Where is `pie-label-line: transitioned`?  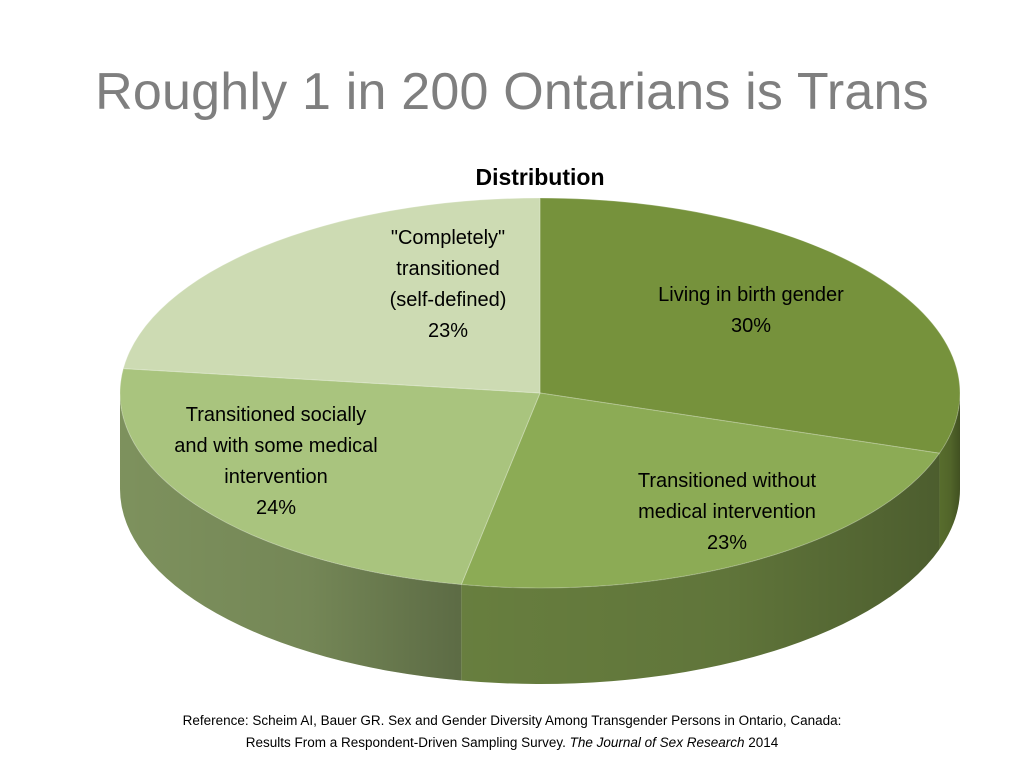 pie-label-line: transitioned is located at coordinates (447, 269).